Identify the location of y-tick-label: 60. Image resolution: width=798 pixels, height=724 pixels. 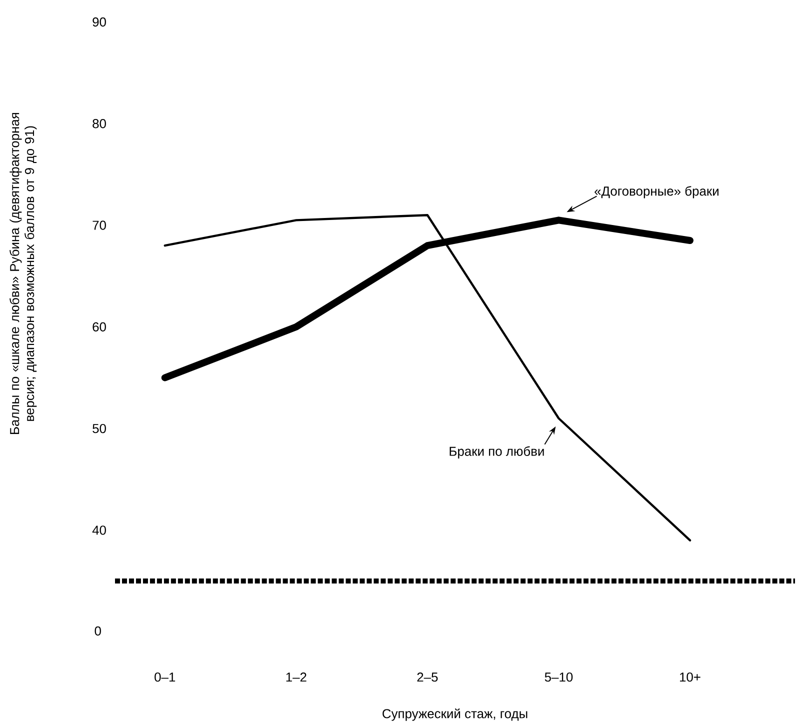
(99, 327).